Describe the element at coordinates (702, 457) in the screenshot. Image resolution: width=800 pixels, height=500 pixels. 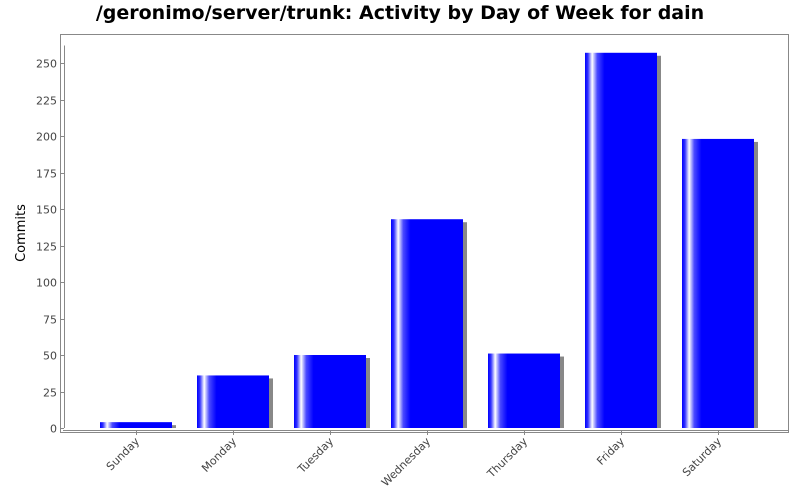
I see `x-tick-label: Saturday` at that location.